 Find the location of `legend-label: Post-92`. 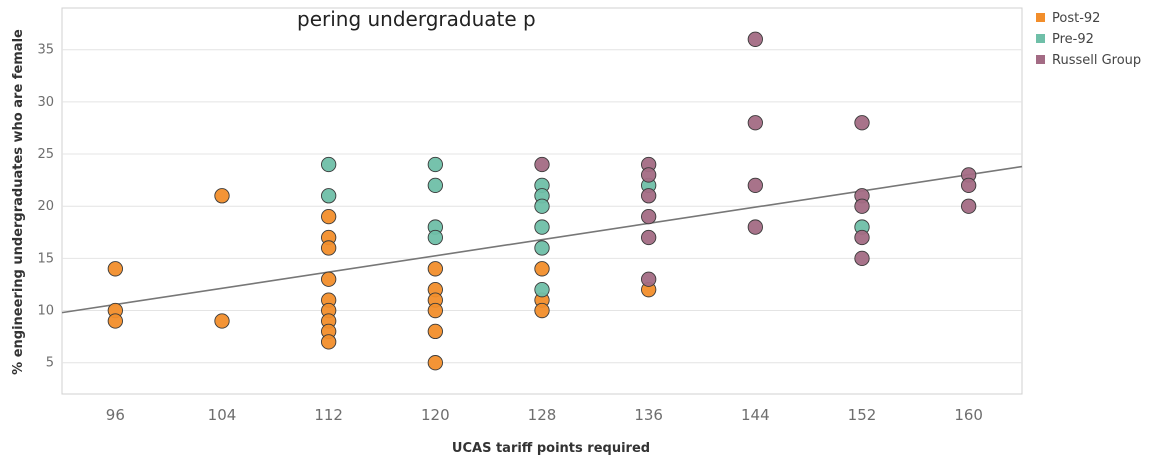

legend-label: Post-92 is located at coordinates (1076, 18).